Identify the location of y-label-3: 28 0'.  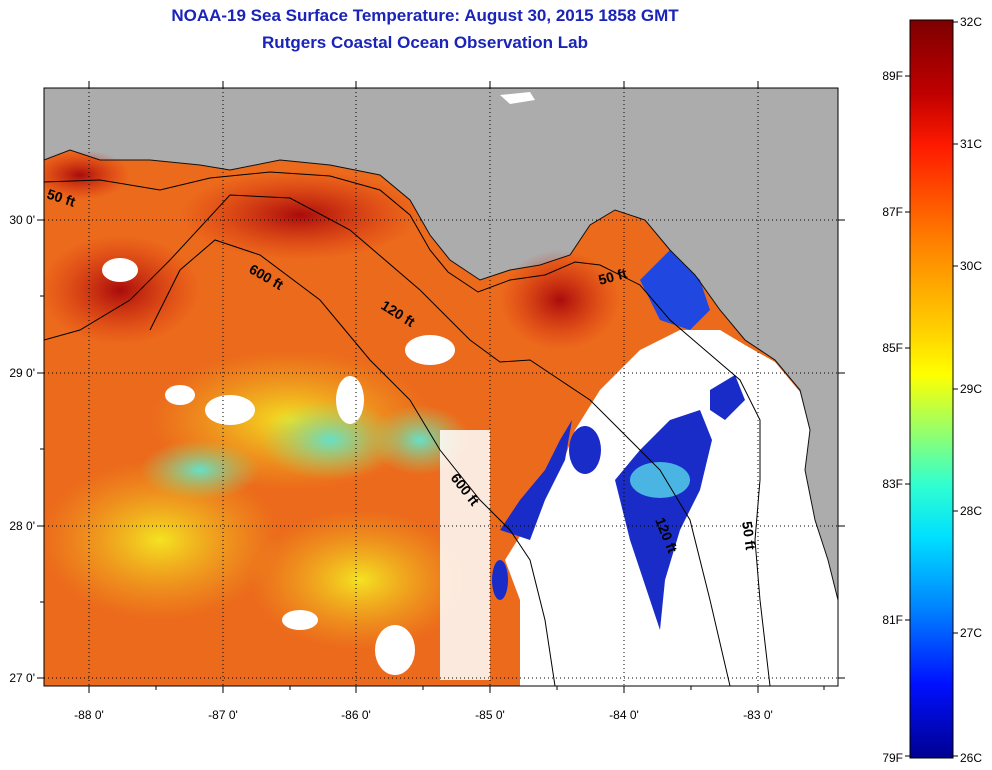
(22, 526).